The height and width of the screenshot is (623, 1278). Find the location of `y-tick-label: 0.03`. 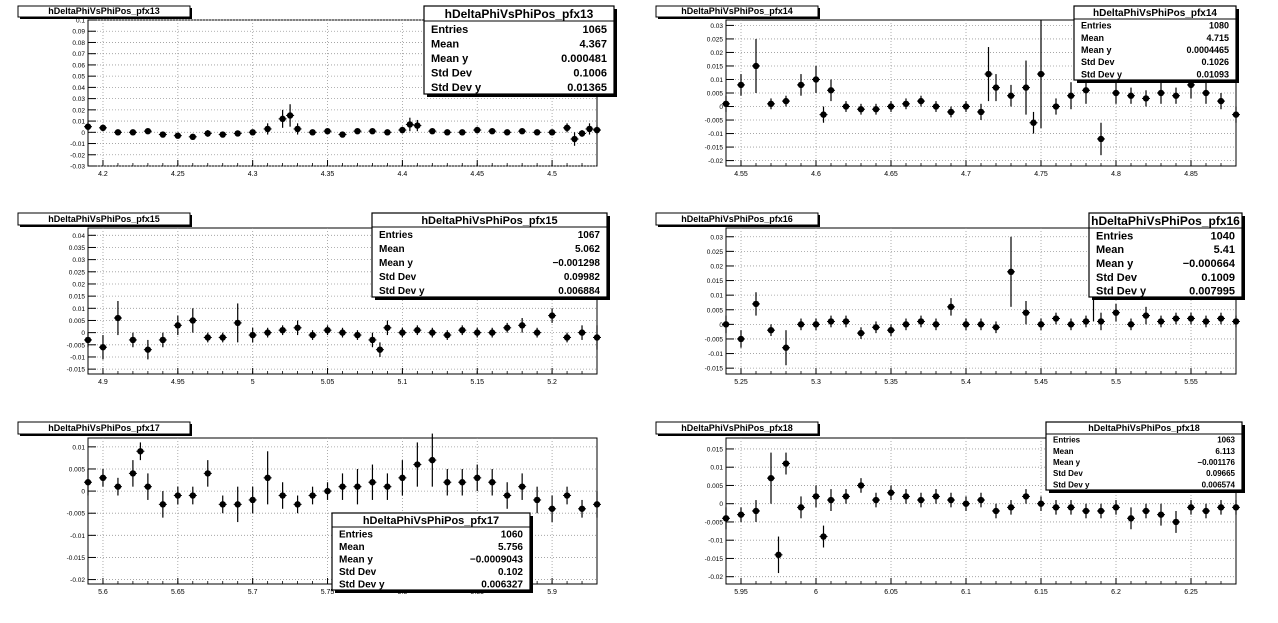

y-tick-label: 0.03 is located at coordinates (78, 260).